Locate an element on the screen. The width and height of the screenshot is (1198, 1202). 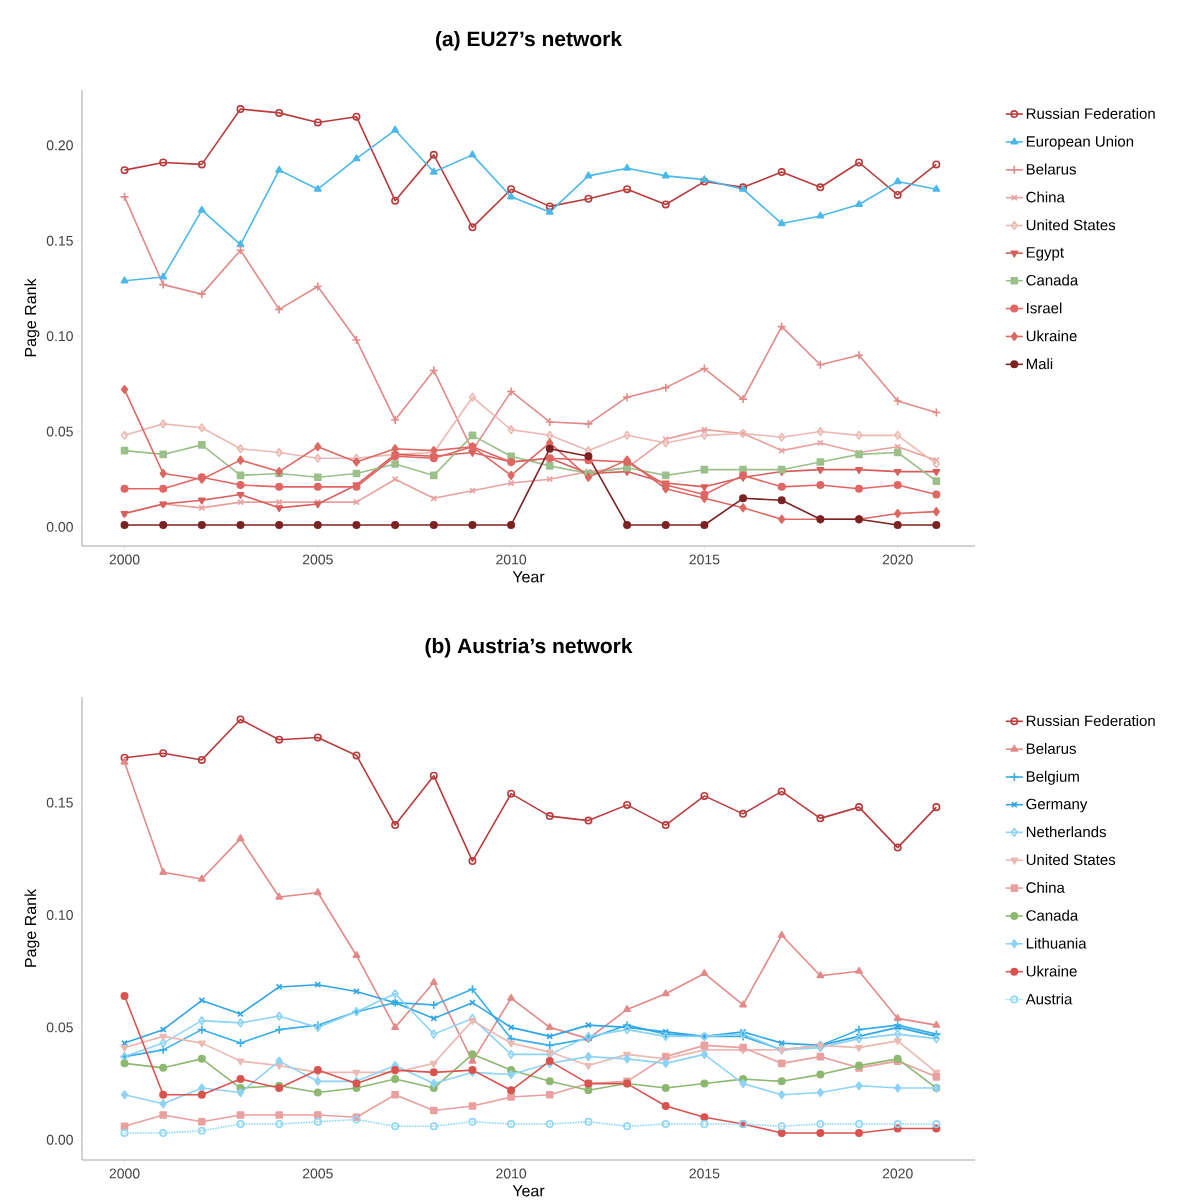
legend-label: Lithuania is located at coordinates (1056, 943).